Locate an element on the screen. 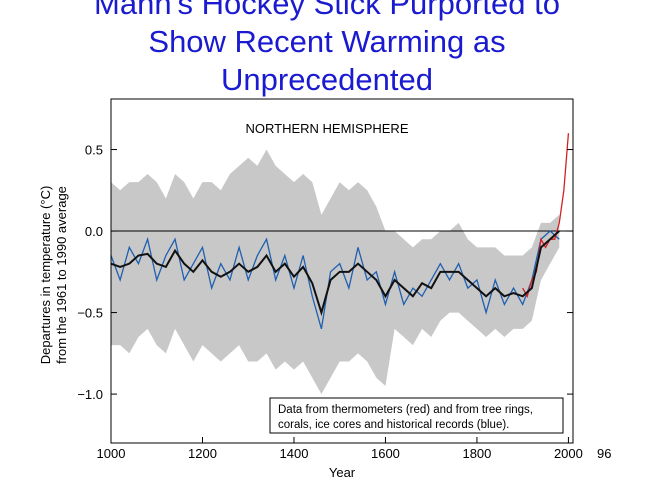 The image size is (650, 488). y-tick-label: 0.5 is located at coordinates (94, 150).